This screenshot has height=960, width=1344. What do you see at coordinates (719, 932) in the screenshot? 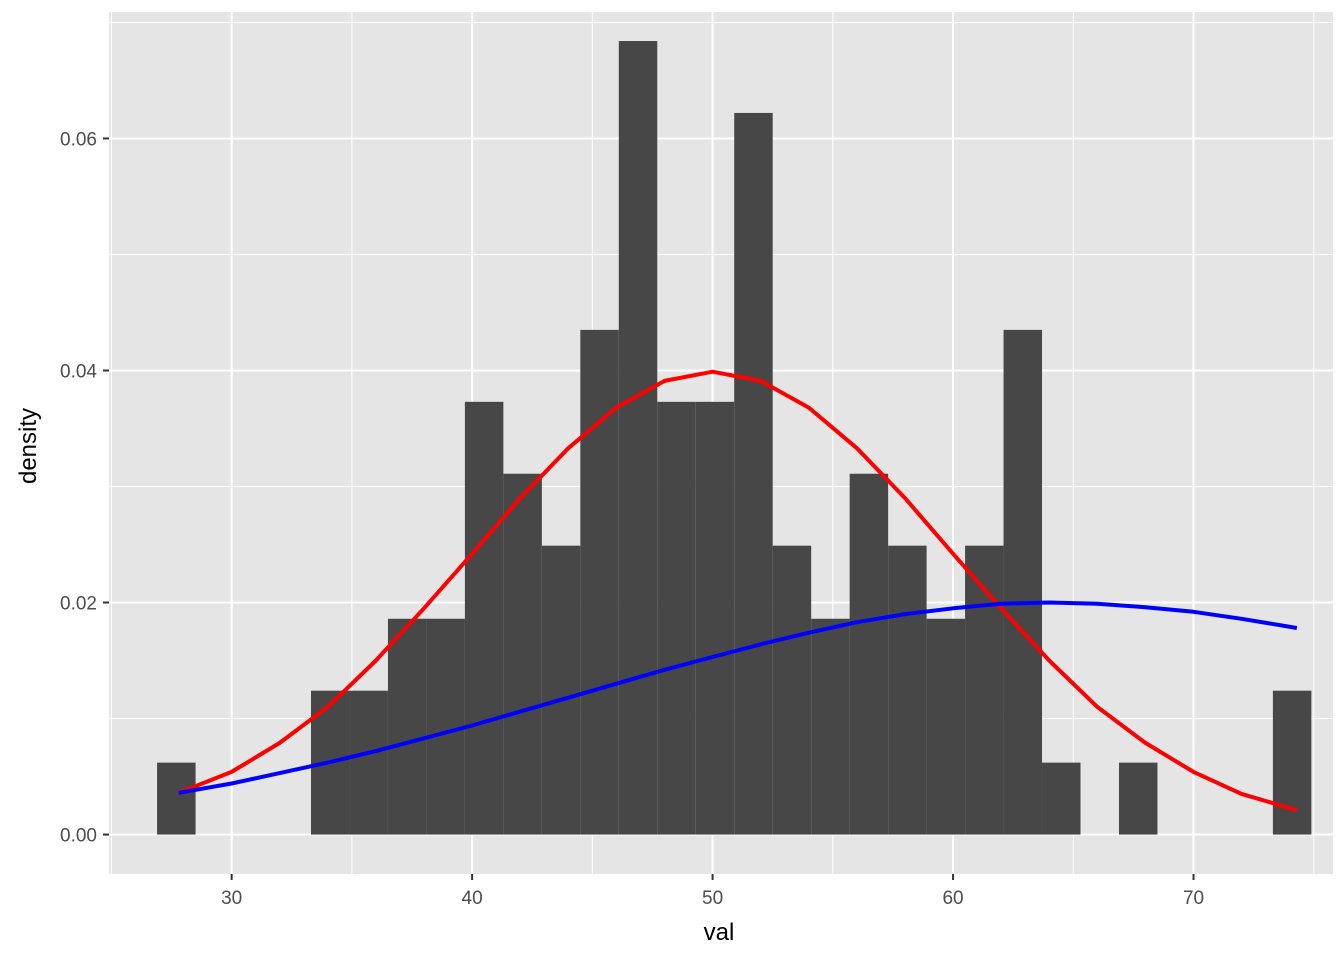
I see `x-axis-title: val` at bounding box center [719, 932].